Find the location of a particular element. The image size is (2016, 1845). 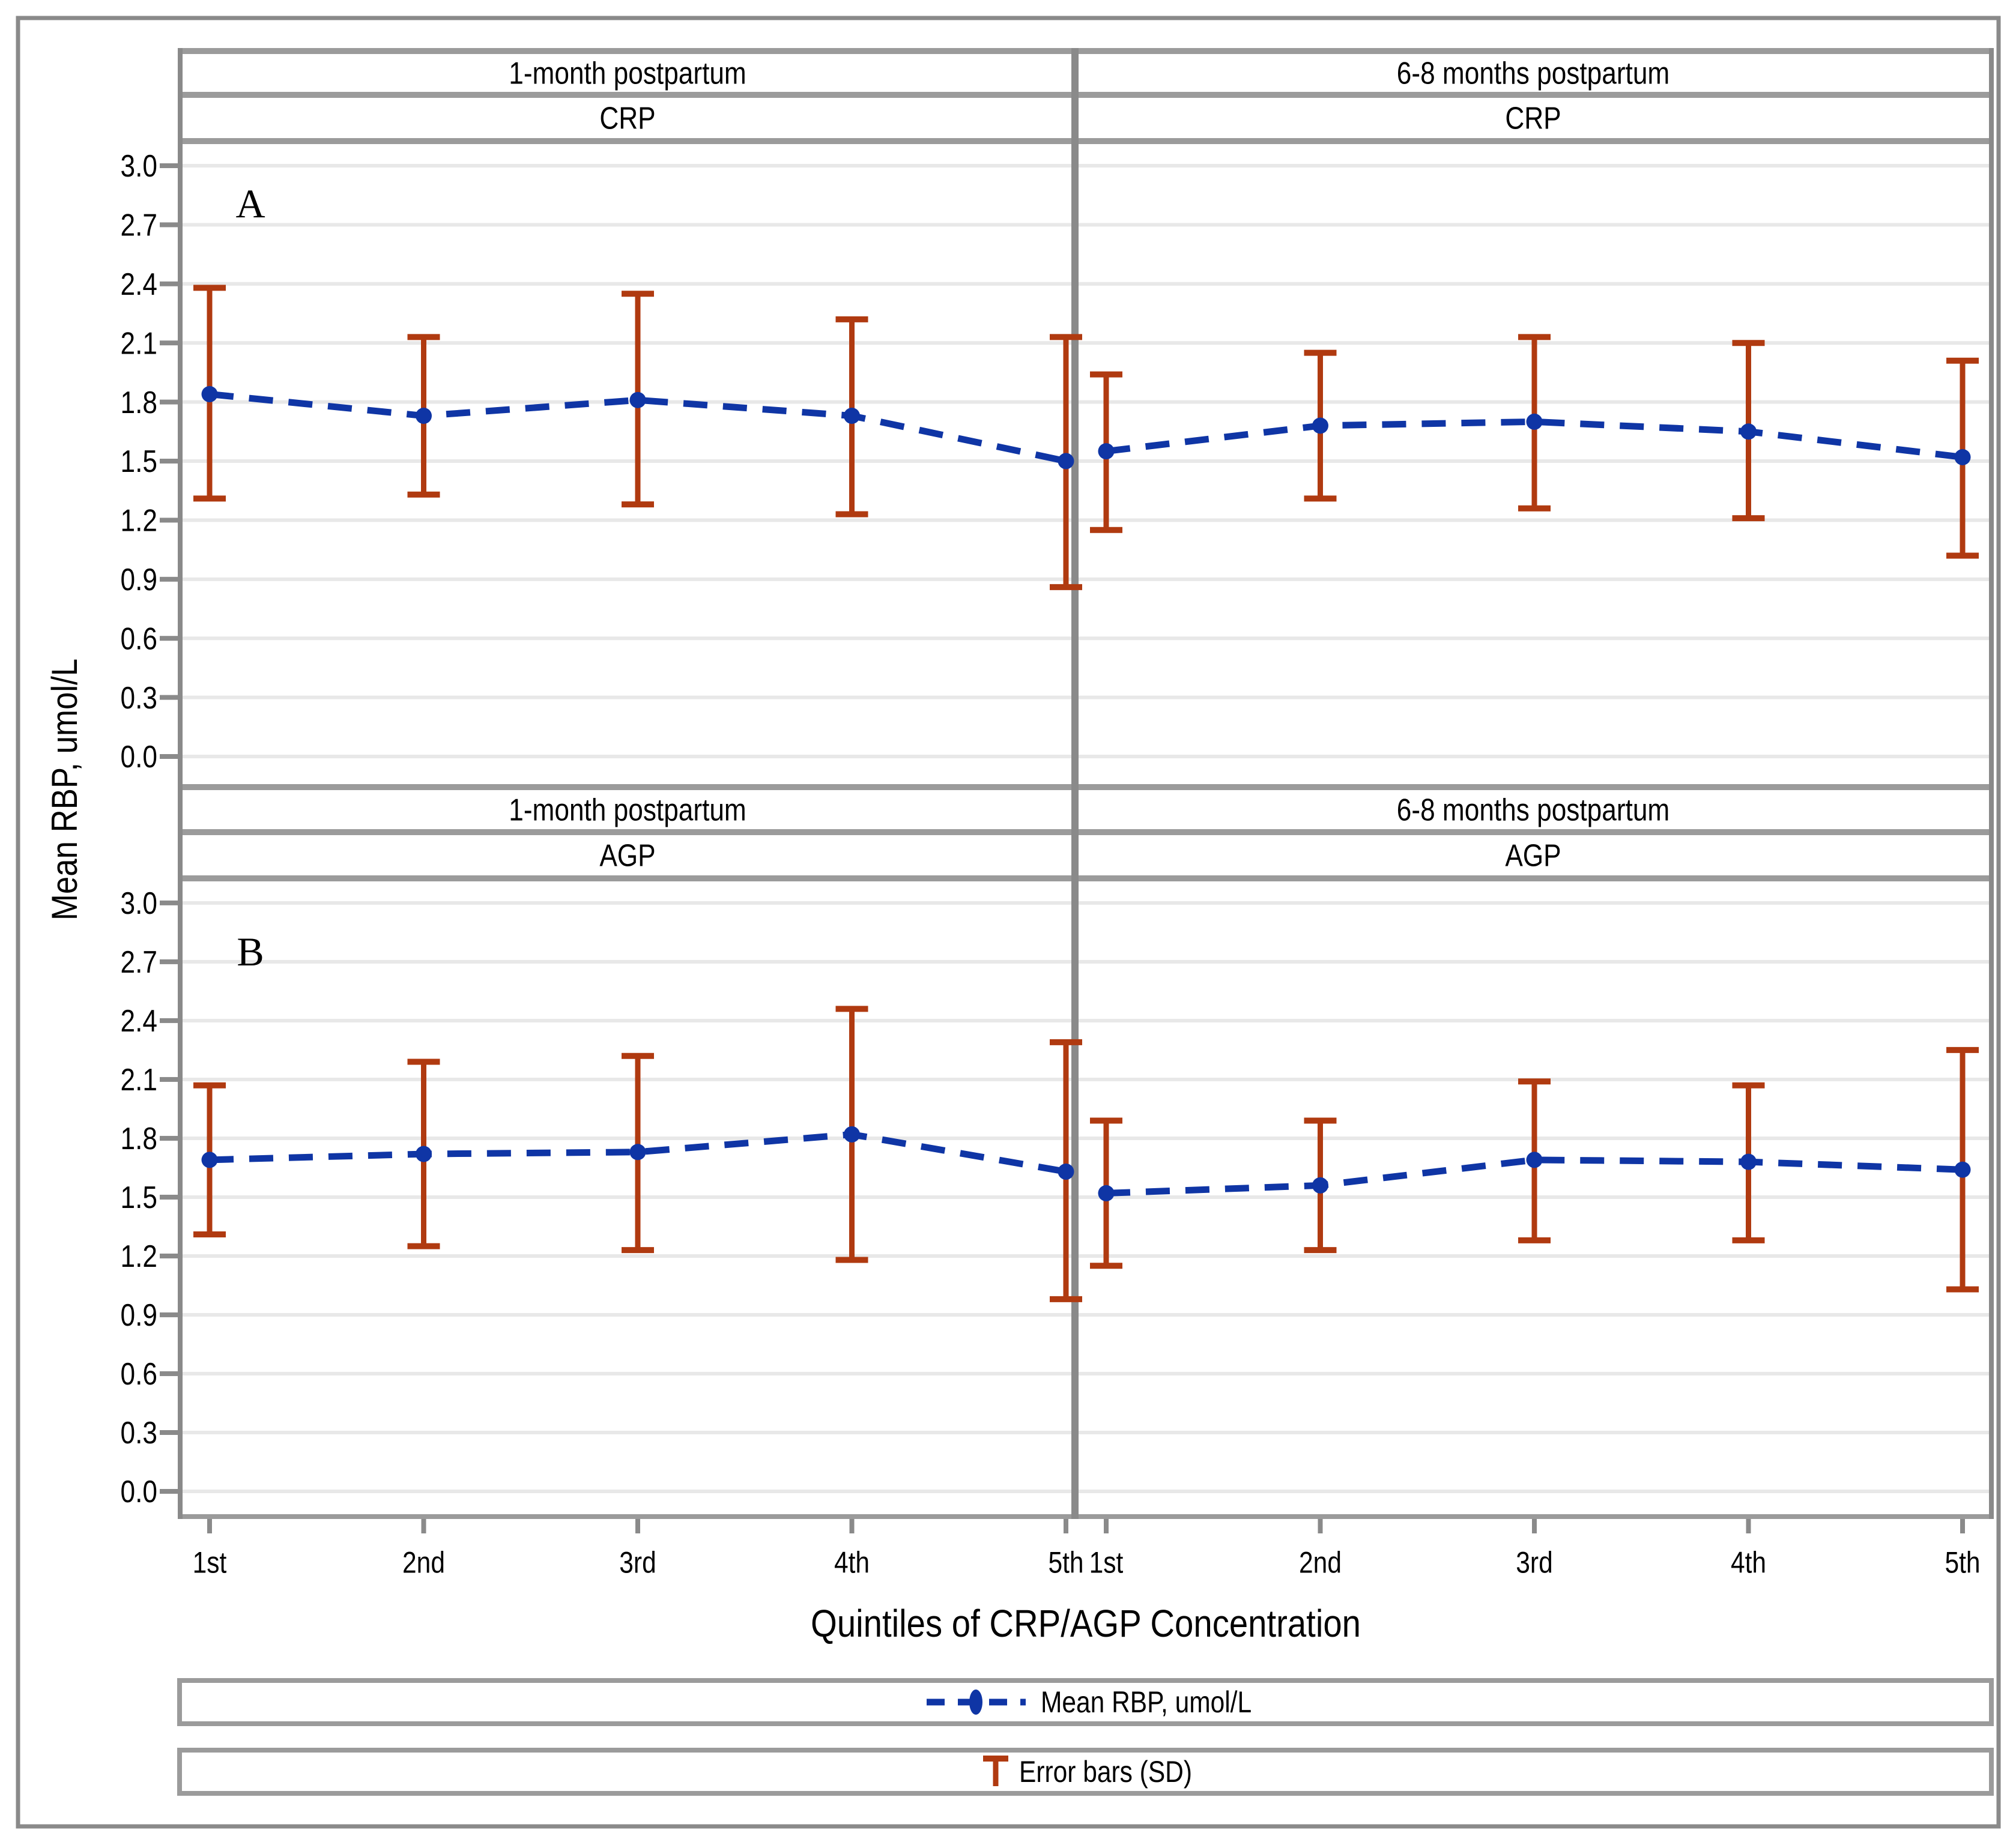

legend-series-label: Mean RBP, umol/L is located at coordinates (1146, 1702).